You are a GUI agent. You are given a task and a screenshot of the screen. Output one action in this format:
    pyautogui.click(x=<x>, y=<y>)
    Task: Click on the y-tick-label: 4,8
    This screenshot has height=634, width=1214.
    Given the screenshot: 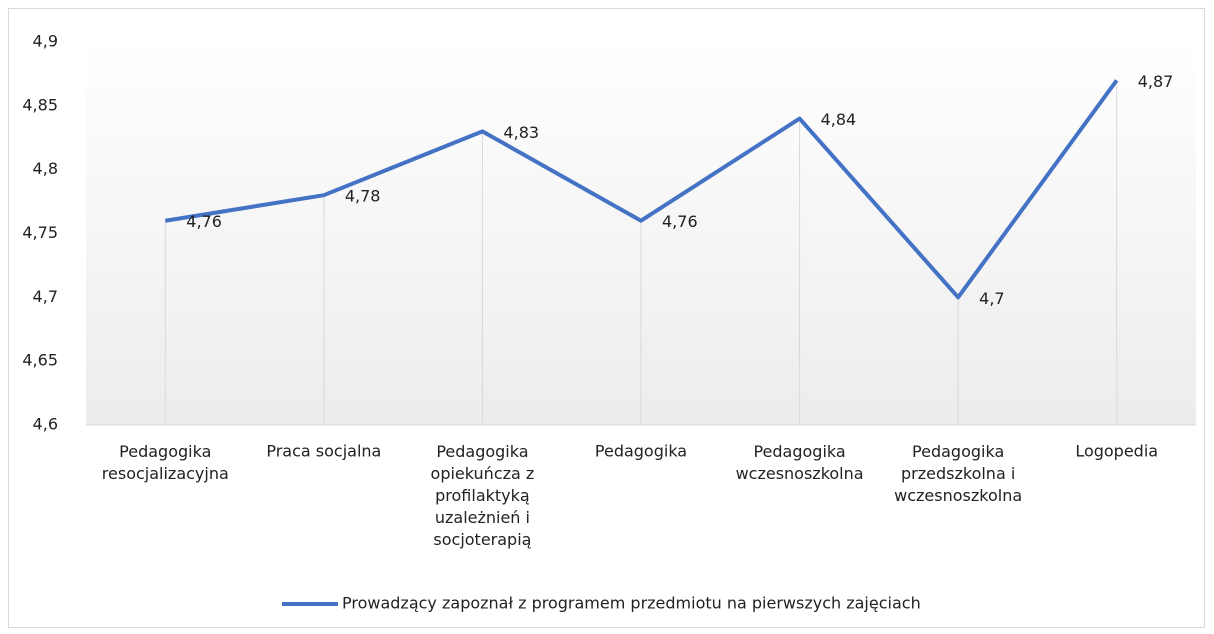 What is the action you would take?
    pyautogui.click(x=45, y=168)
    